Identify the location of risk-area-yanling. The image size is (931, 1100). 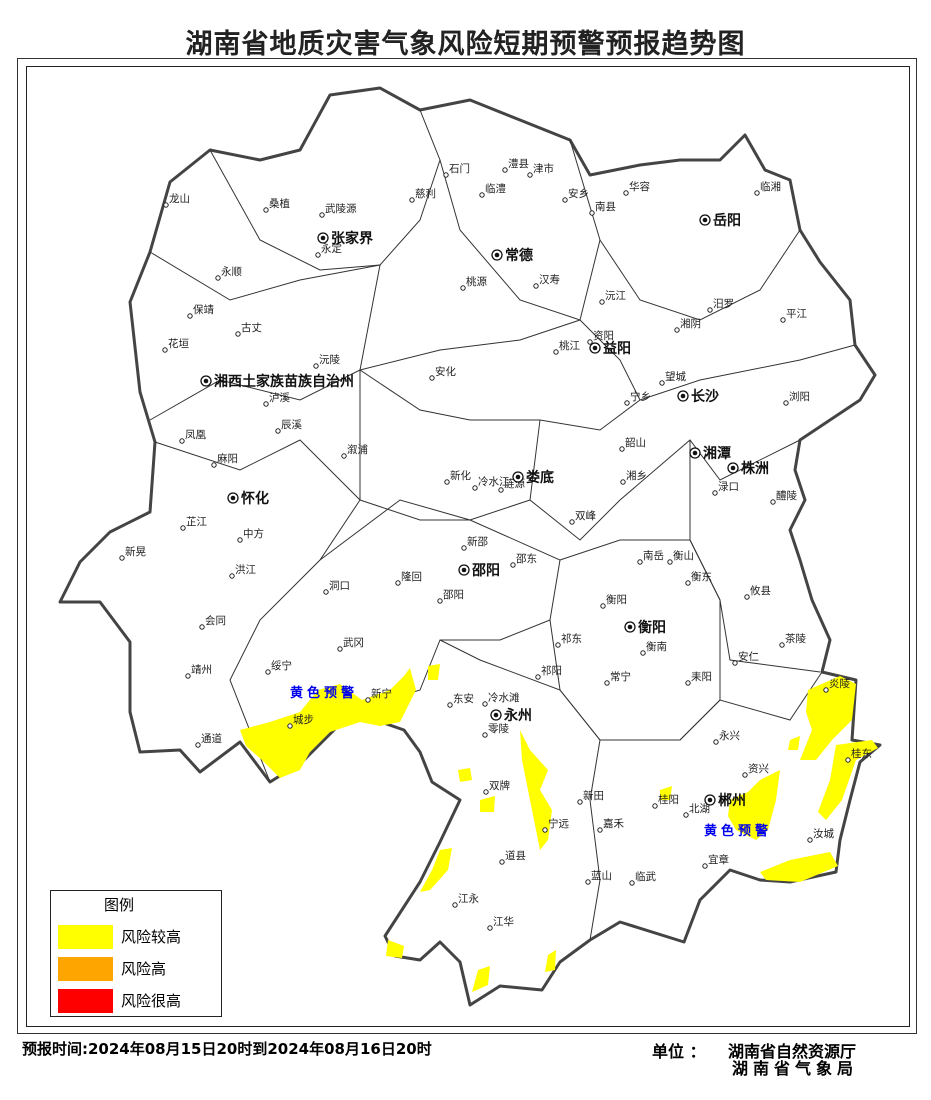
(828, 718).